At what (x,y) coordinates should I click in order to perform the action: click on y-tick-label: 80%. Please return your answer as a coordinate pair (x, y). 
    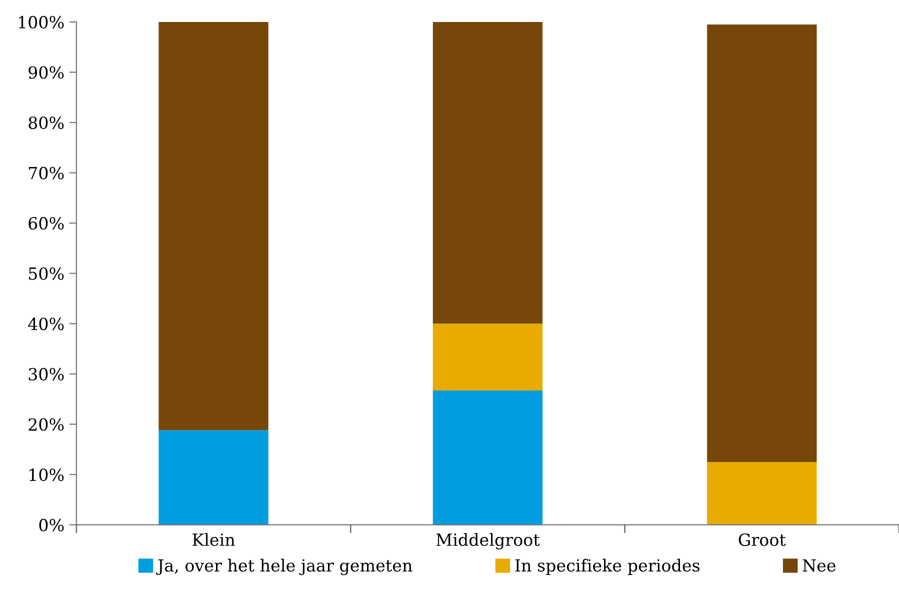
    Looking at the image, I should click on (46, 123).